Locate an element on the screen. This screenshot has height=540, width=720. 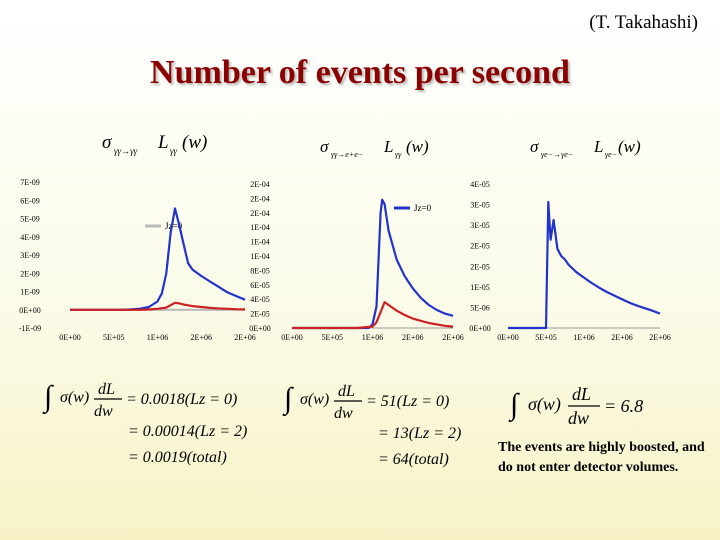
y-tick-label: 8E-05 is located at coordinates (260, 270).